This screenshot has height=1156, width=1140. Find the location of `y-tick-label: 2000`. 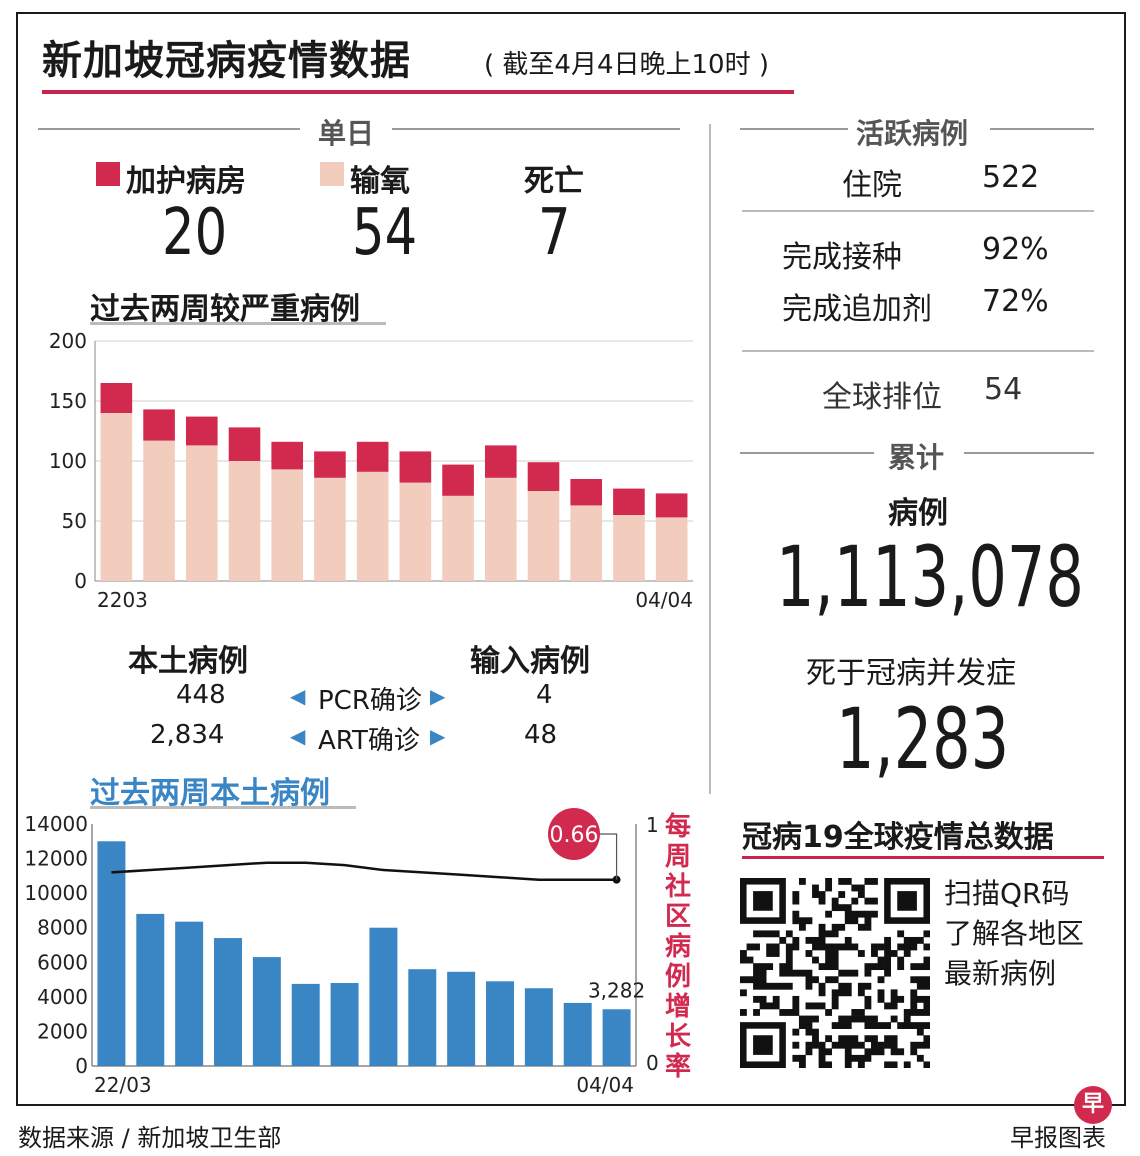

y-tick-label: 2000 is located at coordinates (62, 1031).